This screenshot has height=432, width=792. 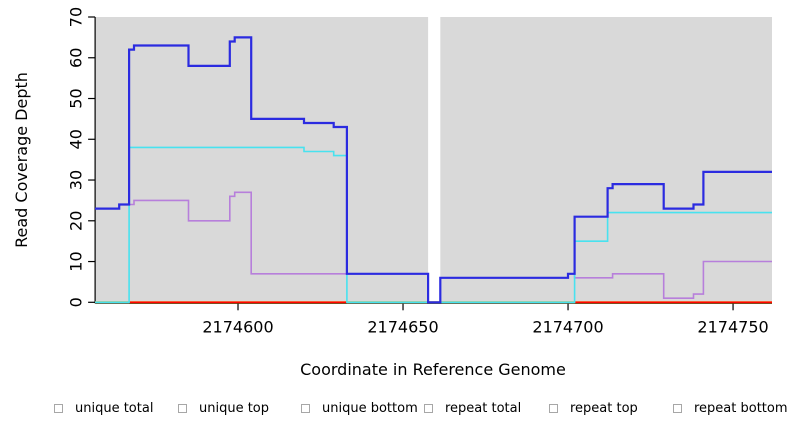 What do you see at coordinates (433, 369) in the screenshot?
I see `x-axis-title: Coordinate in Reference Genome` at bounding box center [433, 369].